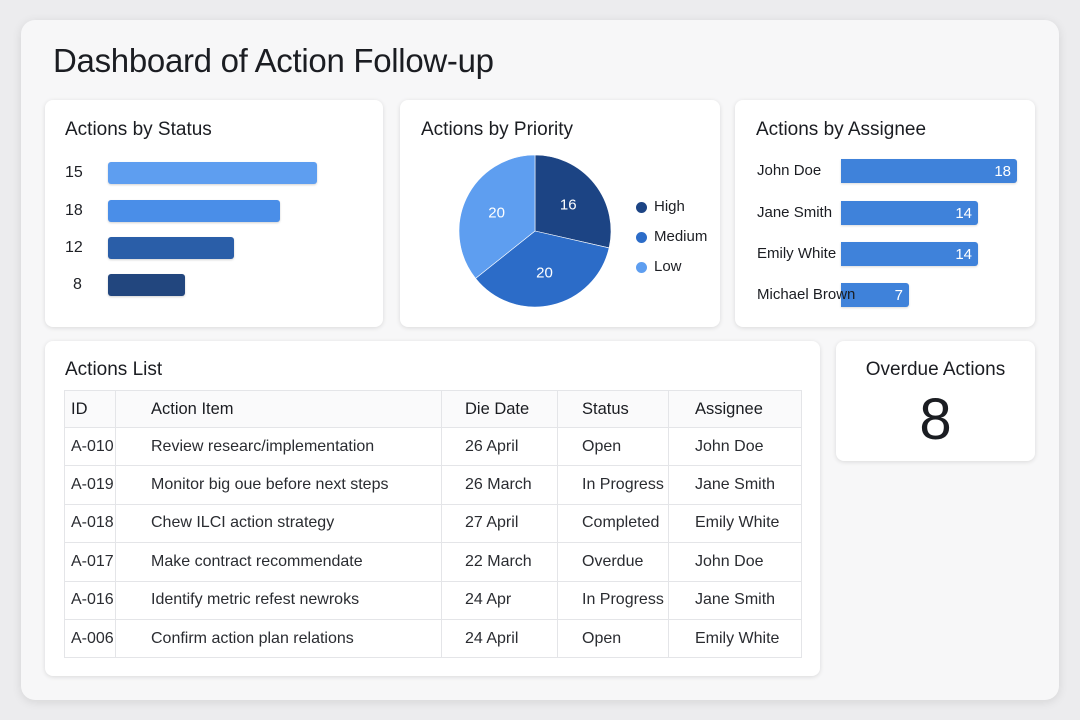  I want to click on cell-due-date: 24 April, so click(499, 638).